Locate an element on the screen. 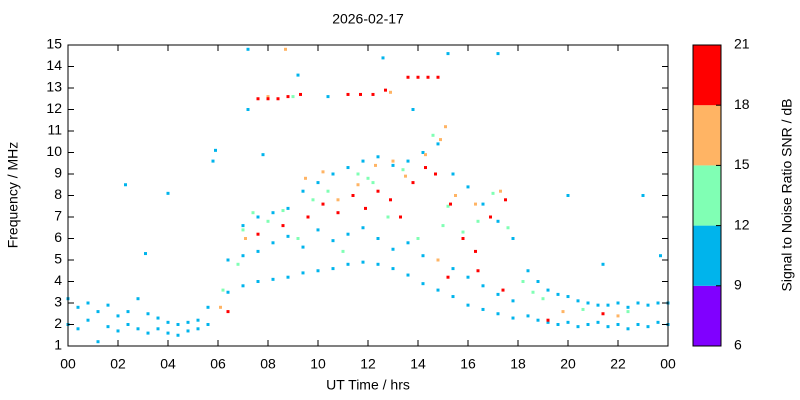 The height and width of the screenshot is (400, 800). x-tick-label: 02 is located at coordinates (118, 364).